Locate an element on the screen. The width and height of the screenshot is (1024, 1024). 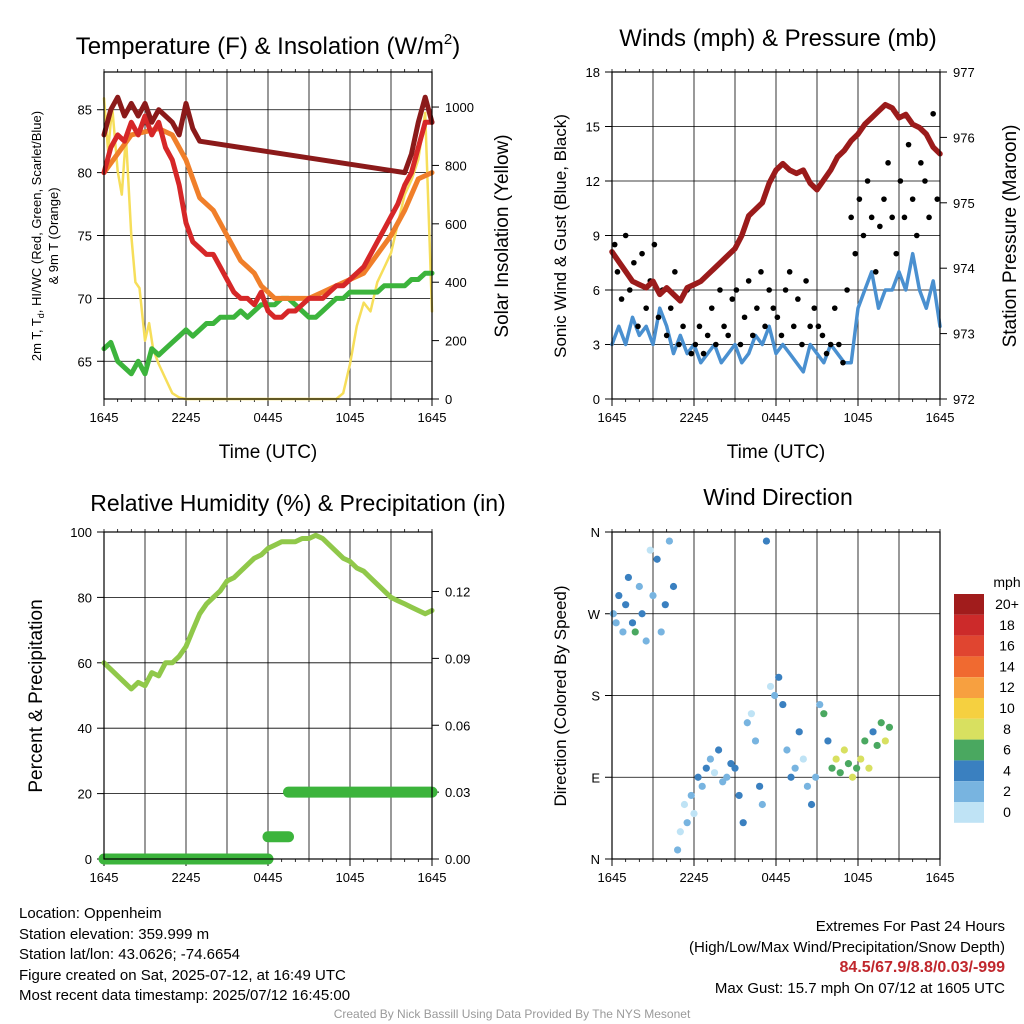
plot-frame is located at coordinates (268, 695).